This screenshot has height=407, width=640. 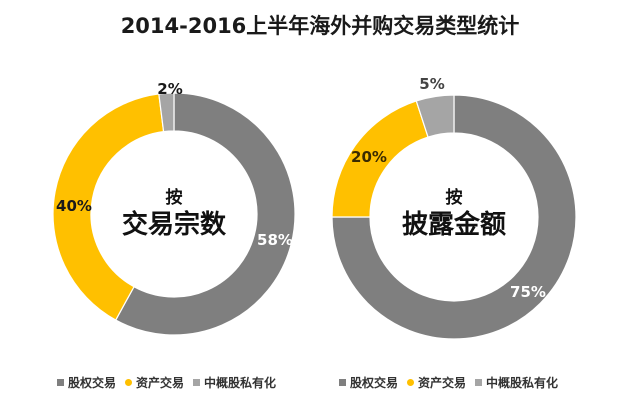 What do you see at coordinates (174, 224) in the screenshot?
I see `center-label-large: 交易宗数` at bounding box center [174, 224].